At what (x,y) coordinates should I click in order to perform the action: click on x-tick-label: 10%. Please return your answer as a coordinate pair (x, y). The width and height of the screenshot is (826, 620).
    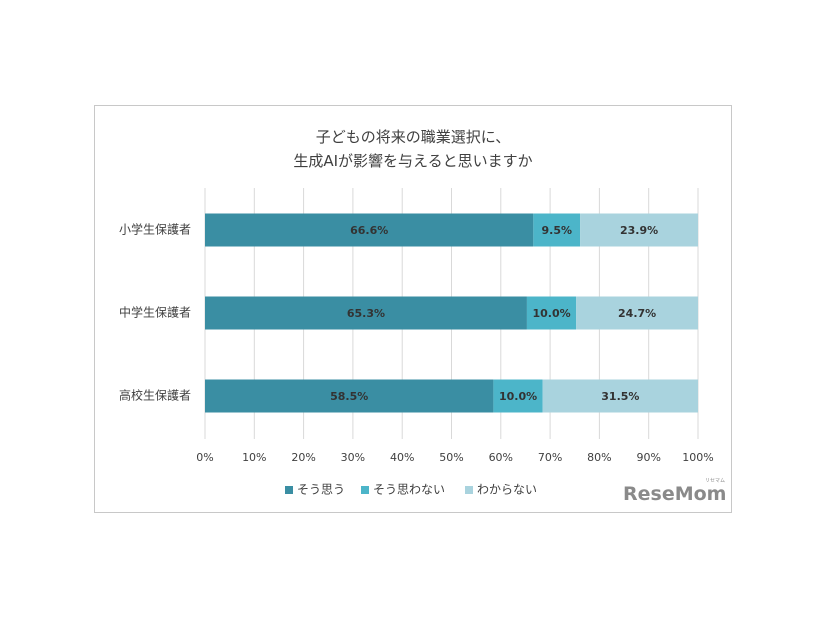
    Looking at the image, I should click on (254, 457).